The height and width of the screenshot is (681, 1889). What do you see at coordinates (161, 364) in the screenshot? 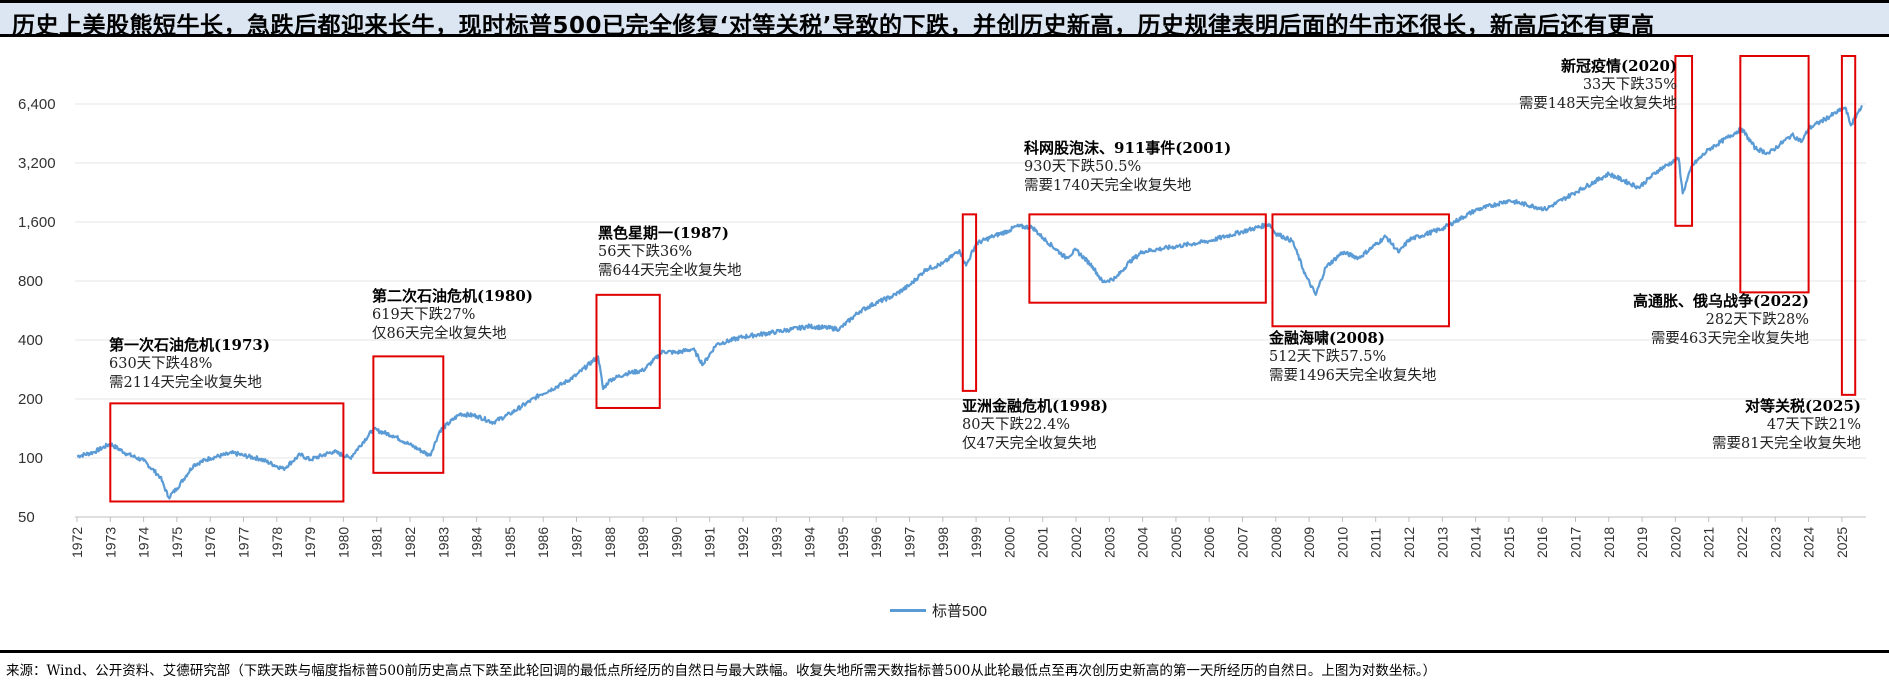
I see `annotation-drop: 630天下跌48%` at bounding box center [161, 364].